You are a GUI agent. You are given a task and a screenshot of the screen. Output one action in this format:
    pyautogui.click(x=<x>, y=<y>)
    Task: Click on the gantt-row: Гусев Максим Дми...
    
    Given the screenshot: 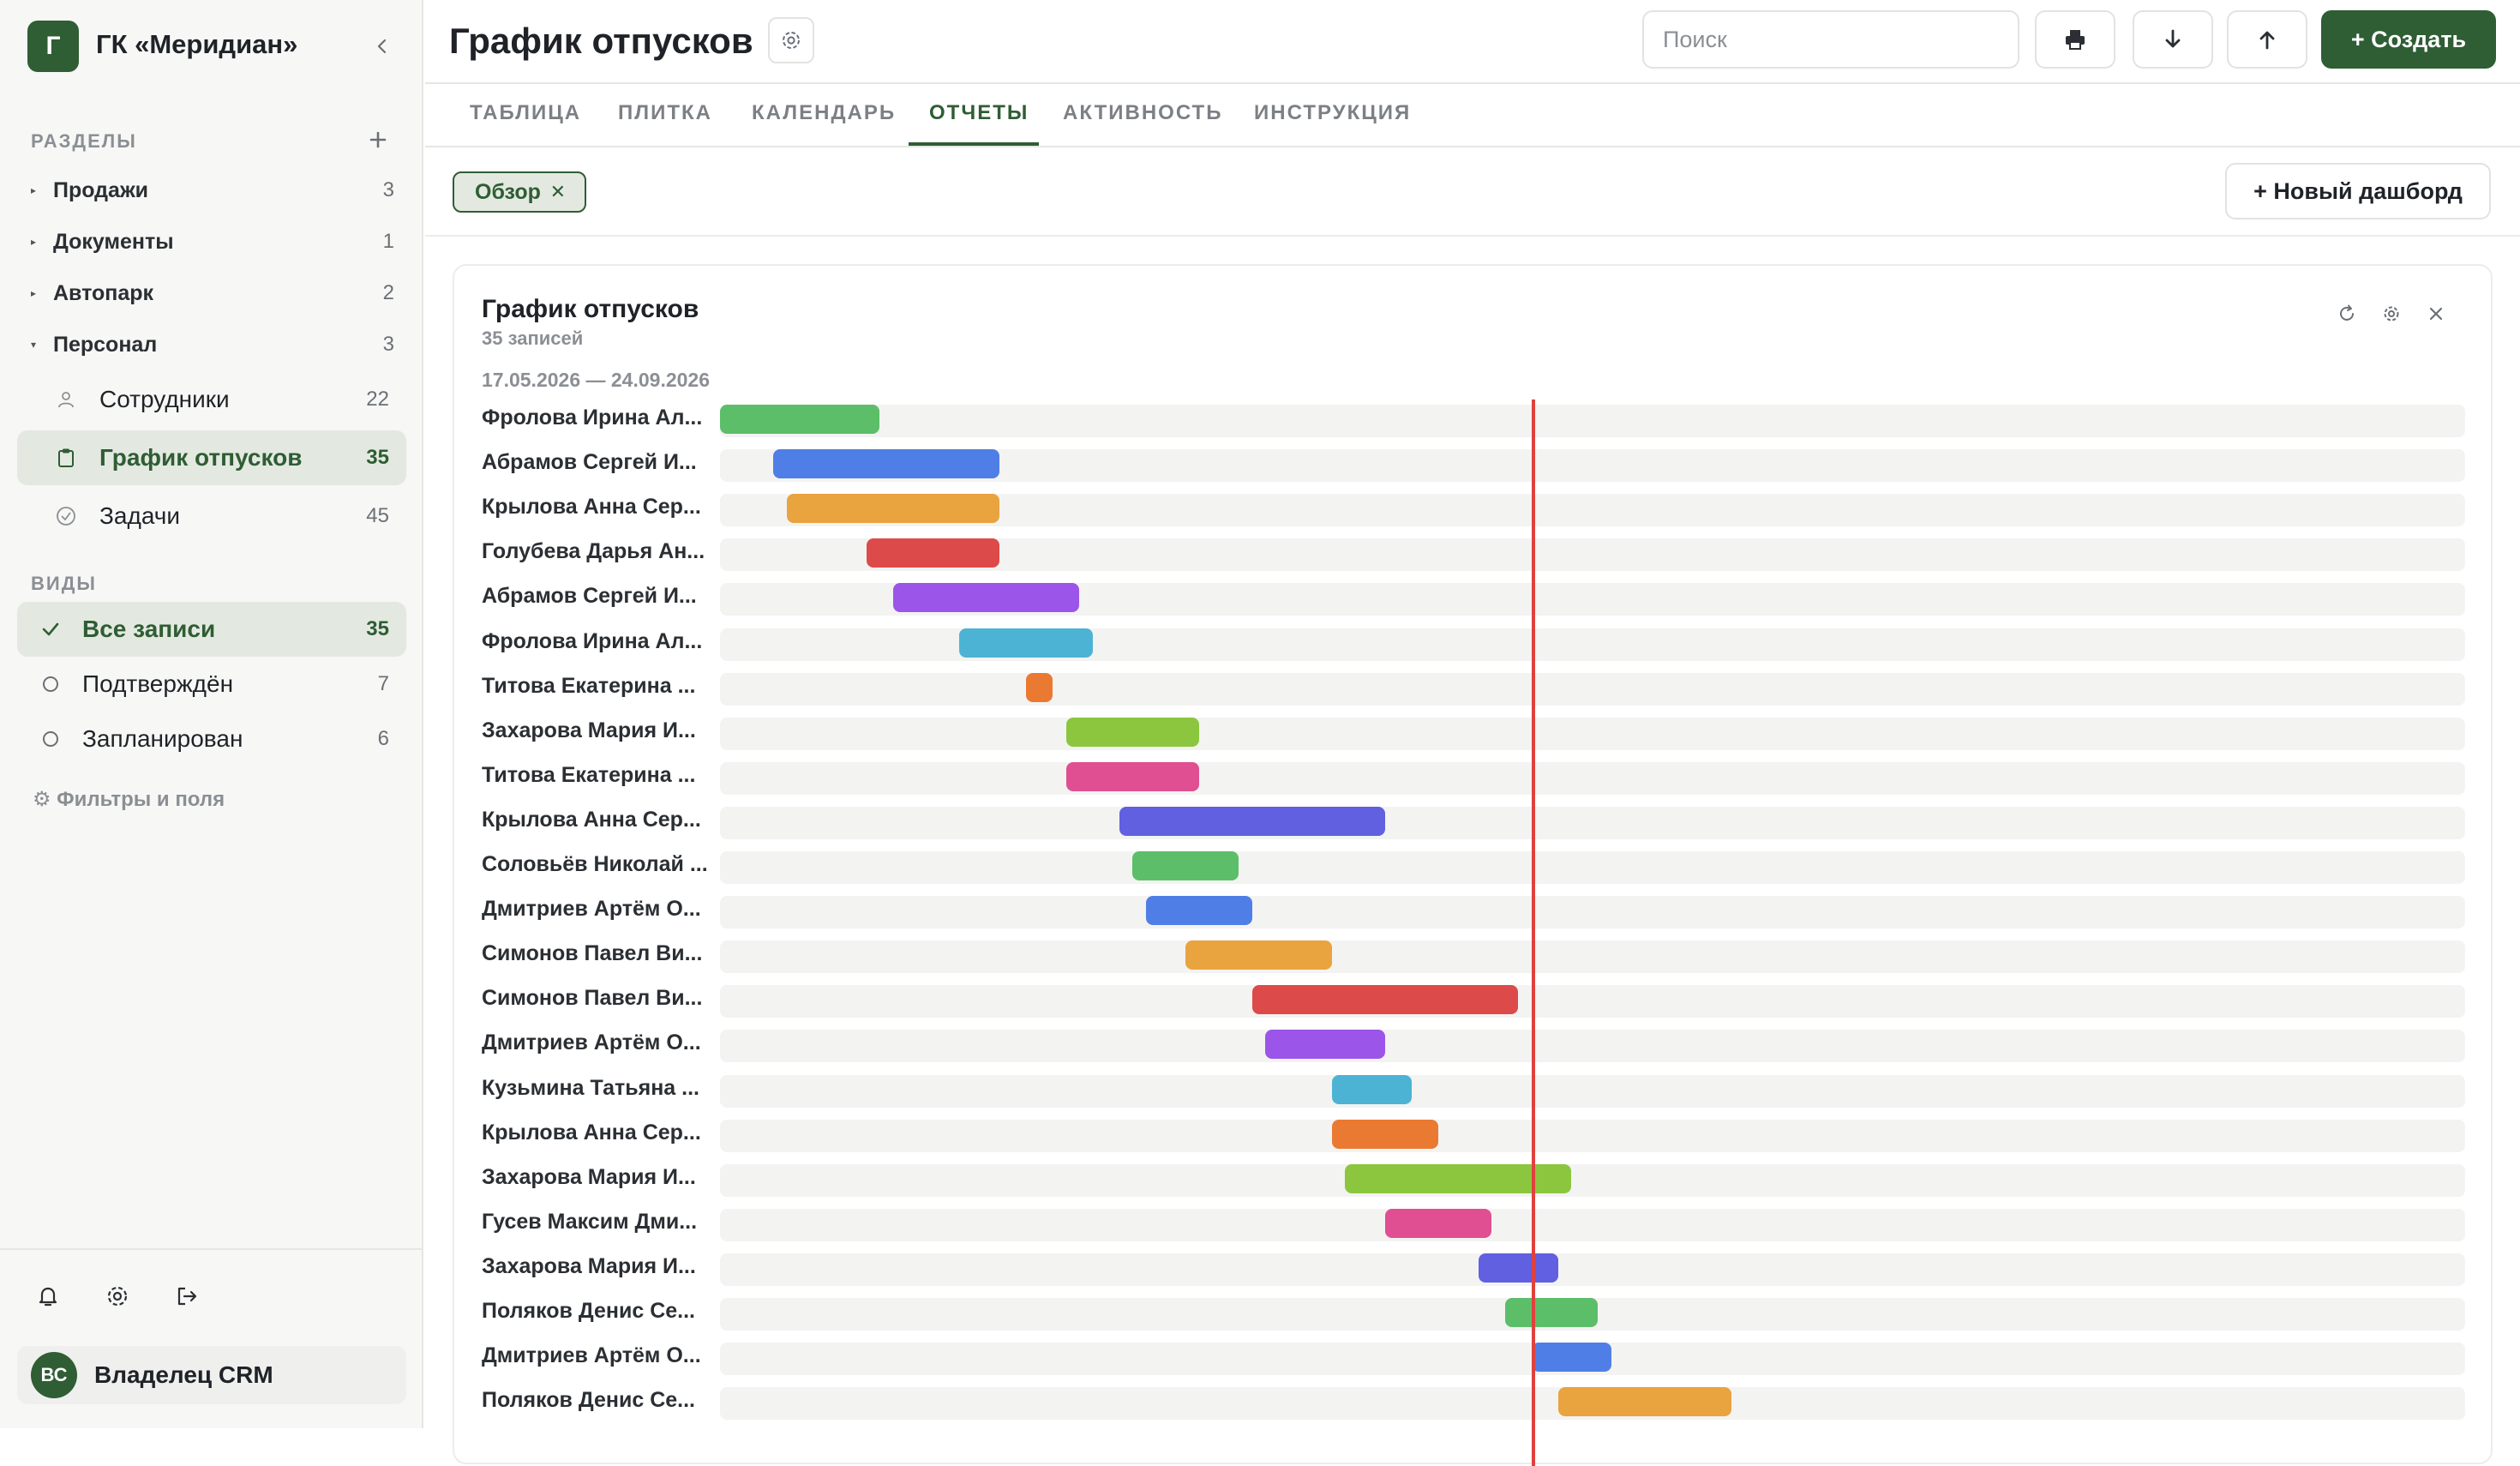 What is the action you would take?
    pyautogui.click(x=1474, y=1224)
    